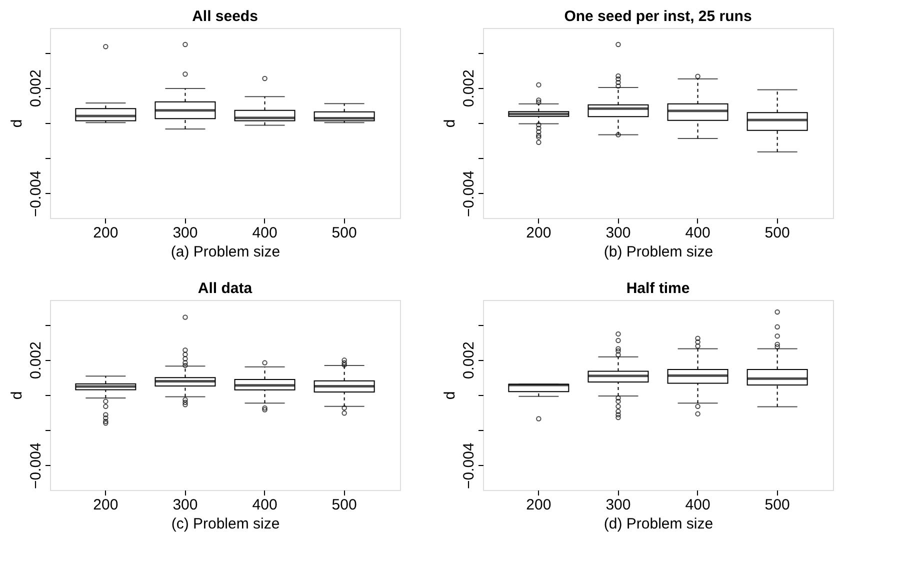 The width and height of the screenshot is (921, 563). What do you see at coordinates (225, 288) in the screenshot?
I see `chart-title: All data` at bounding box center [225, 288].